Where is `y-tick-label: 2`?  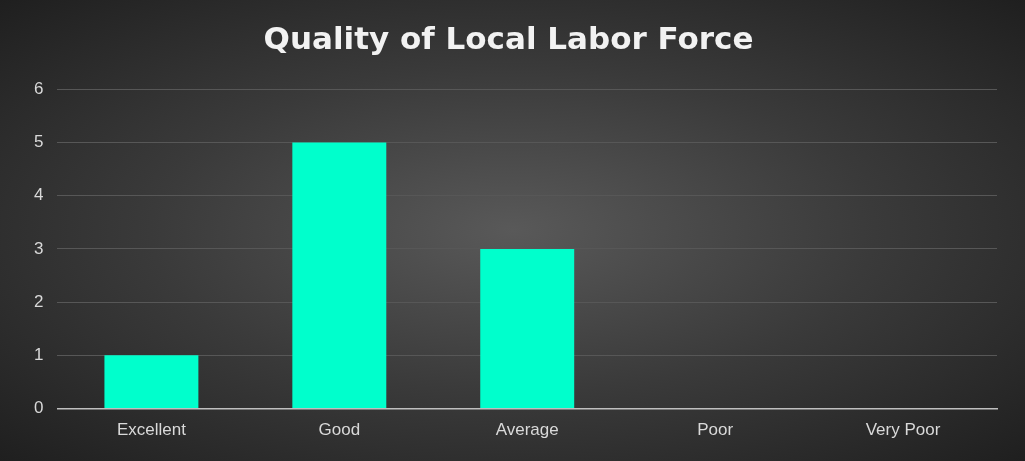
y-tick-label: 2 is located at coordinates (38, 301).